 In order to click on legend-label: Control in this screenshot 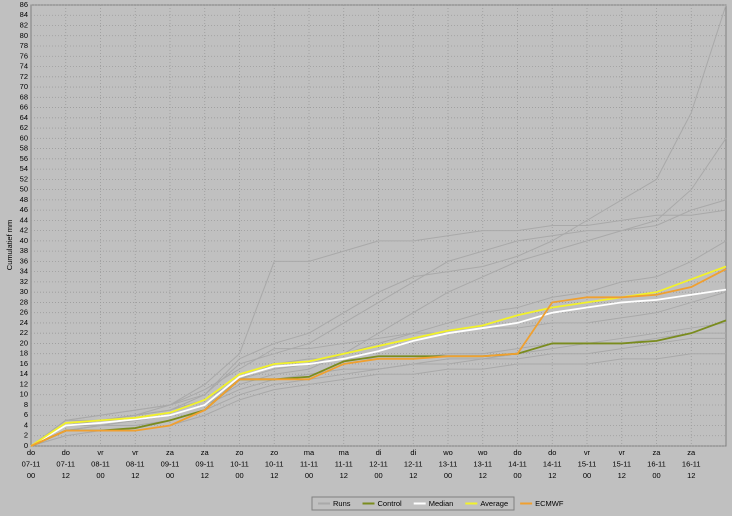, I will do `click(390, 503)`.